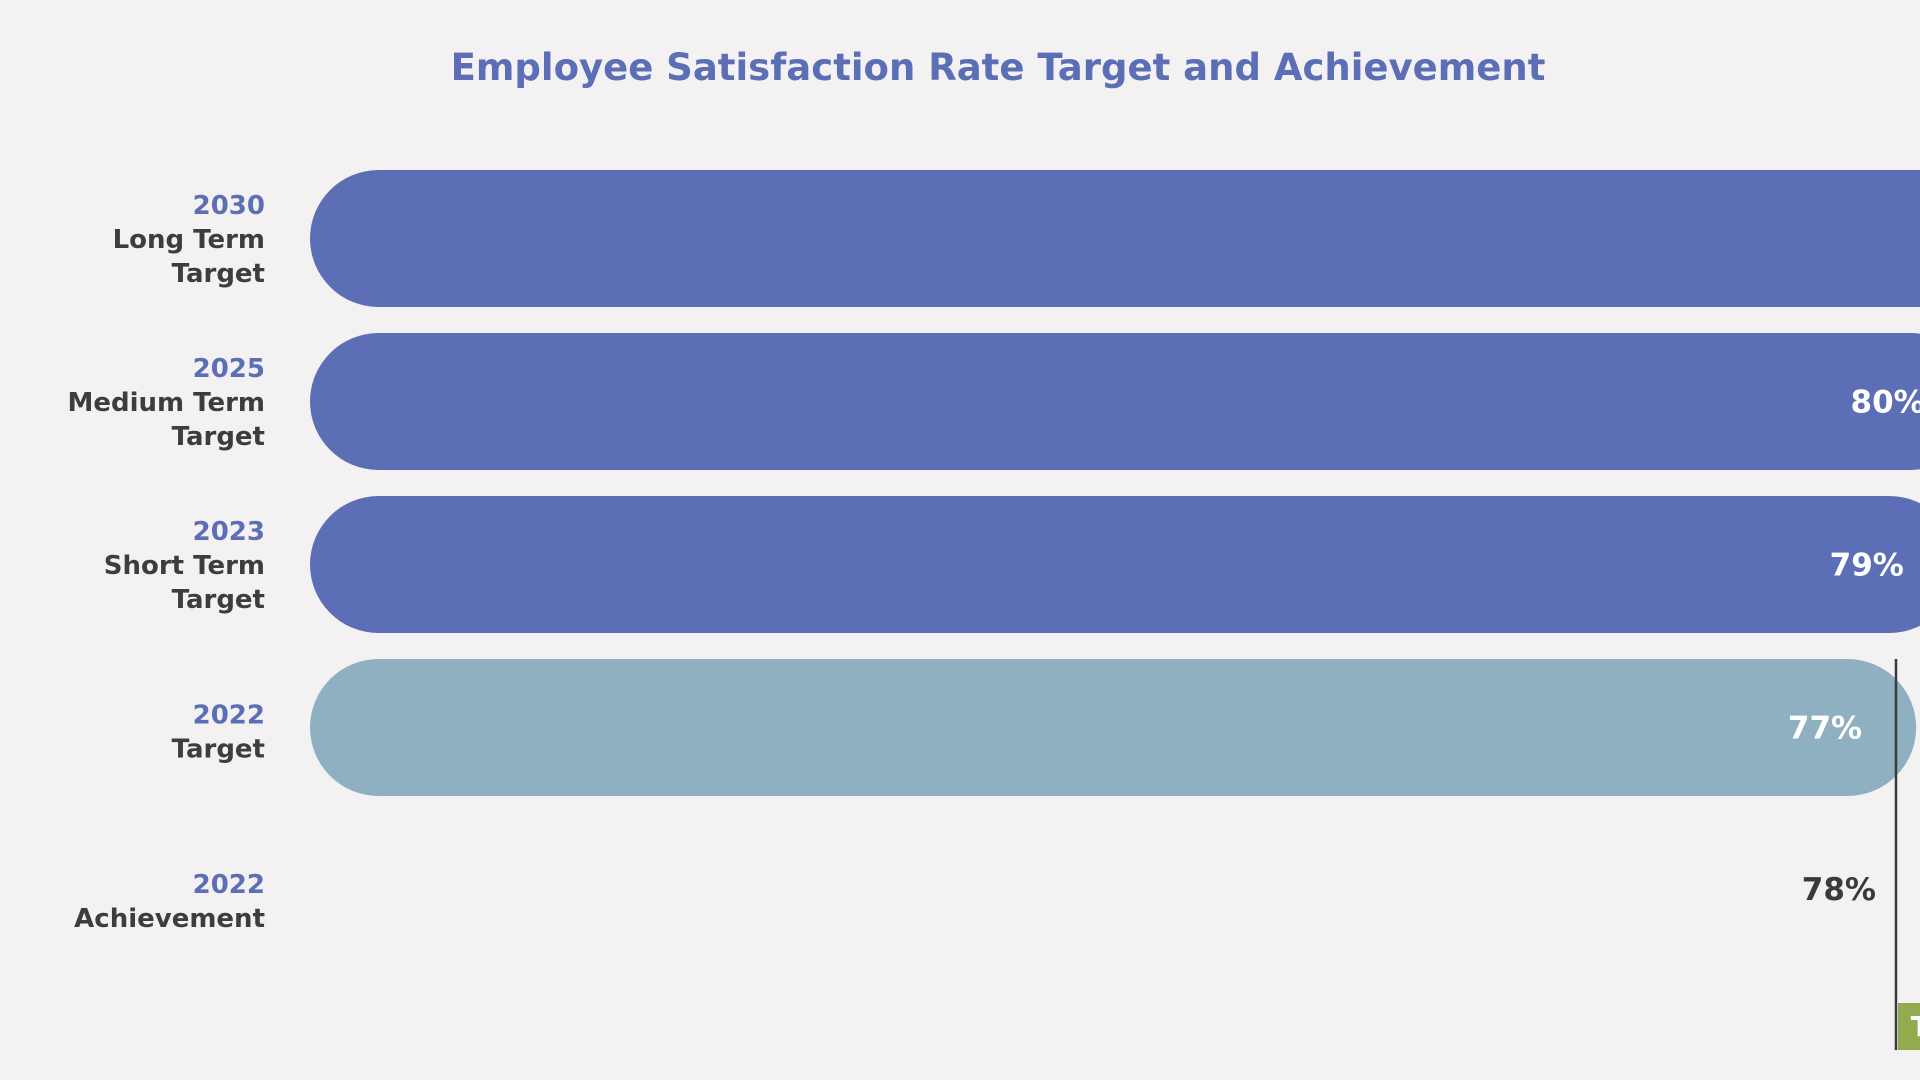 The width and height of the screenshot is (1920, 1080). I want to click on category-year-2: 2023, so click(229, 532).